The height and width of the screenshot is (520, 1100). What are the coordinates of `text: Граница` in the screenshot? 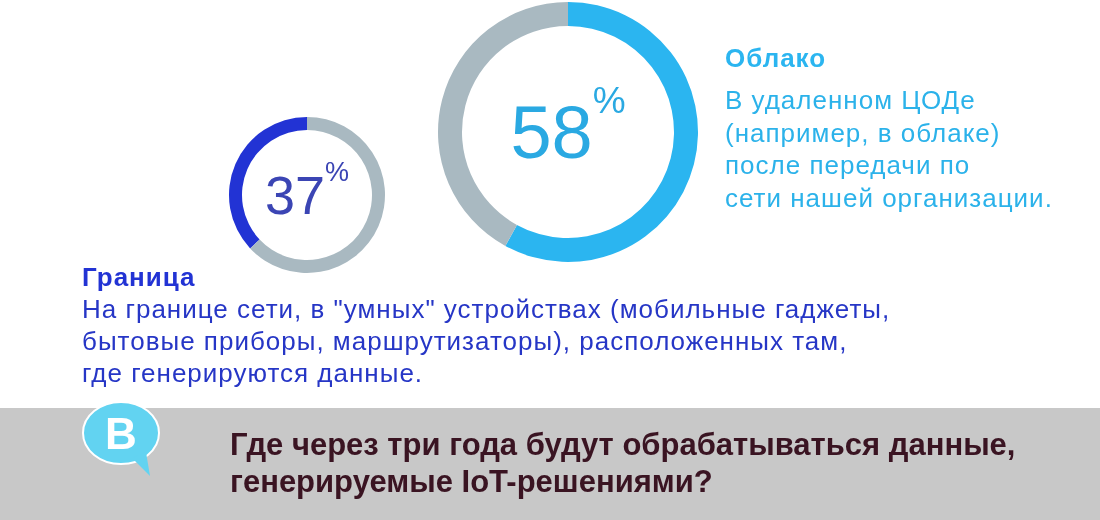 It's located at (139, 277).